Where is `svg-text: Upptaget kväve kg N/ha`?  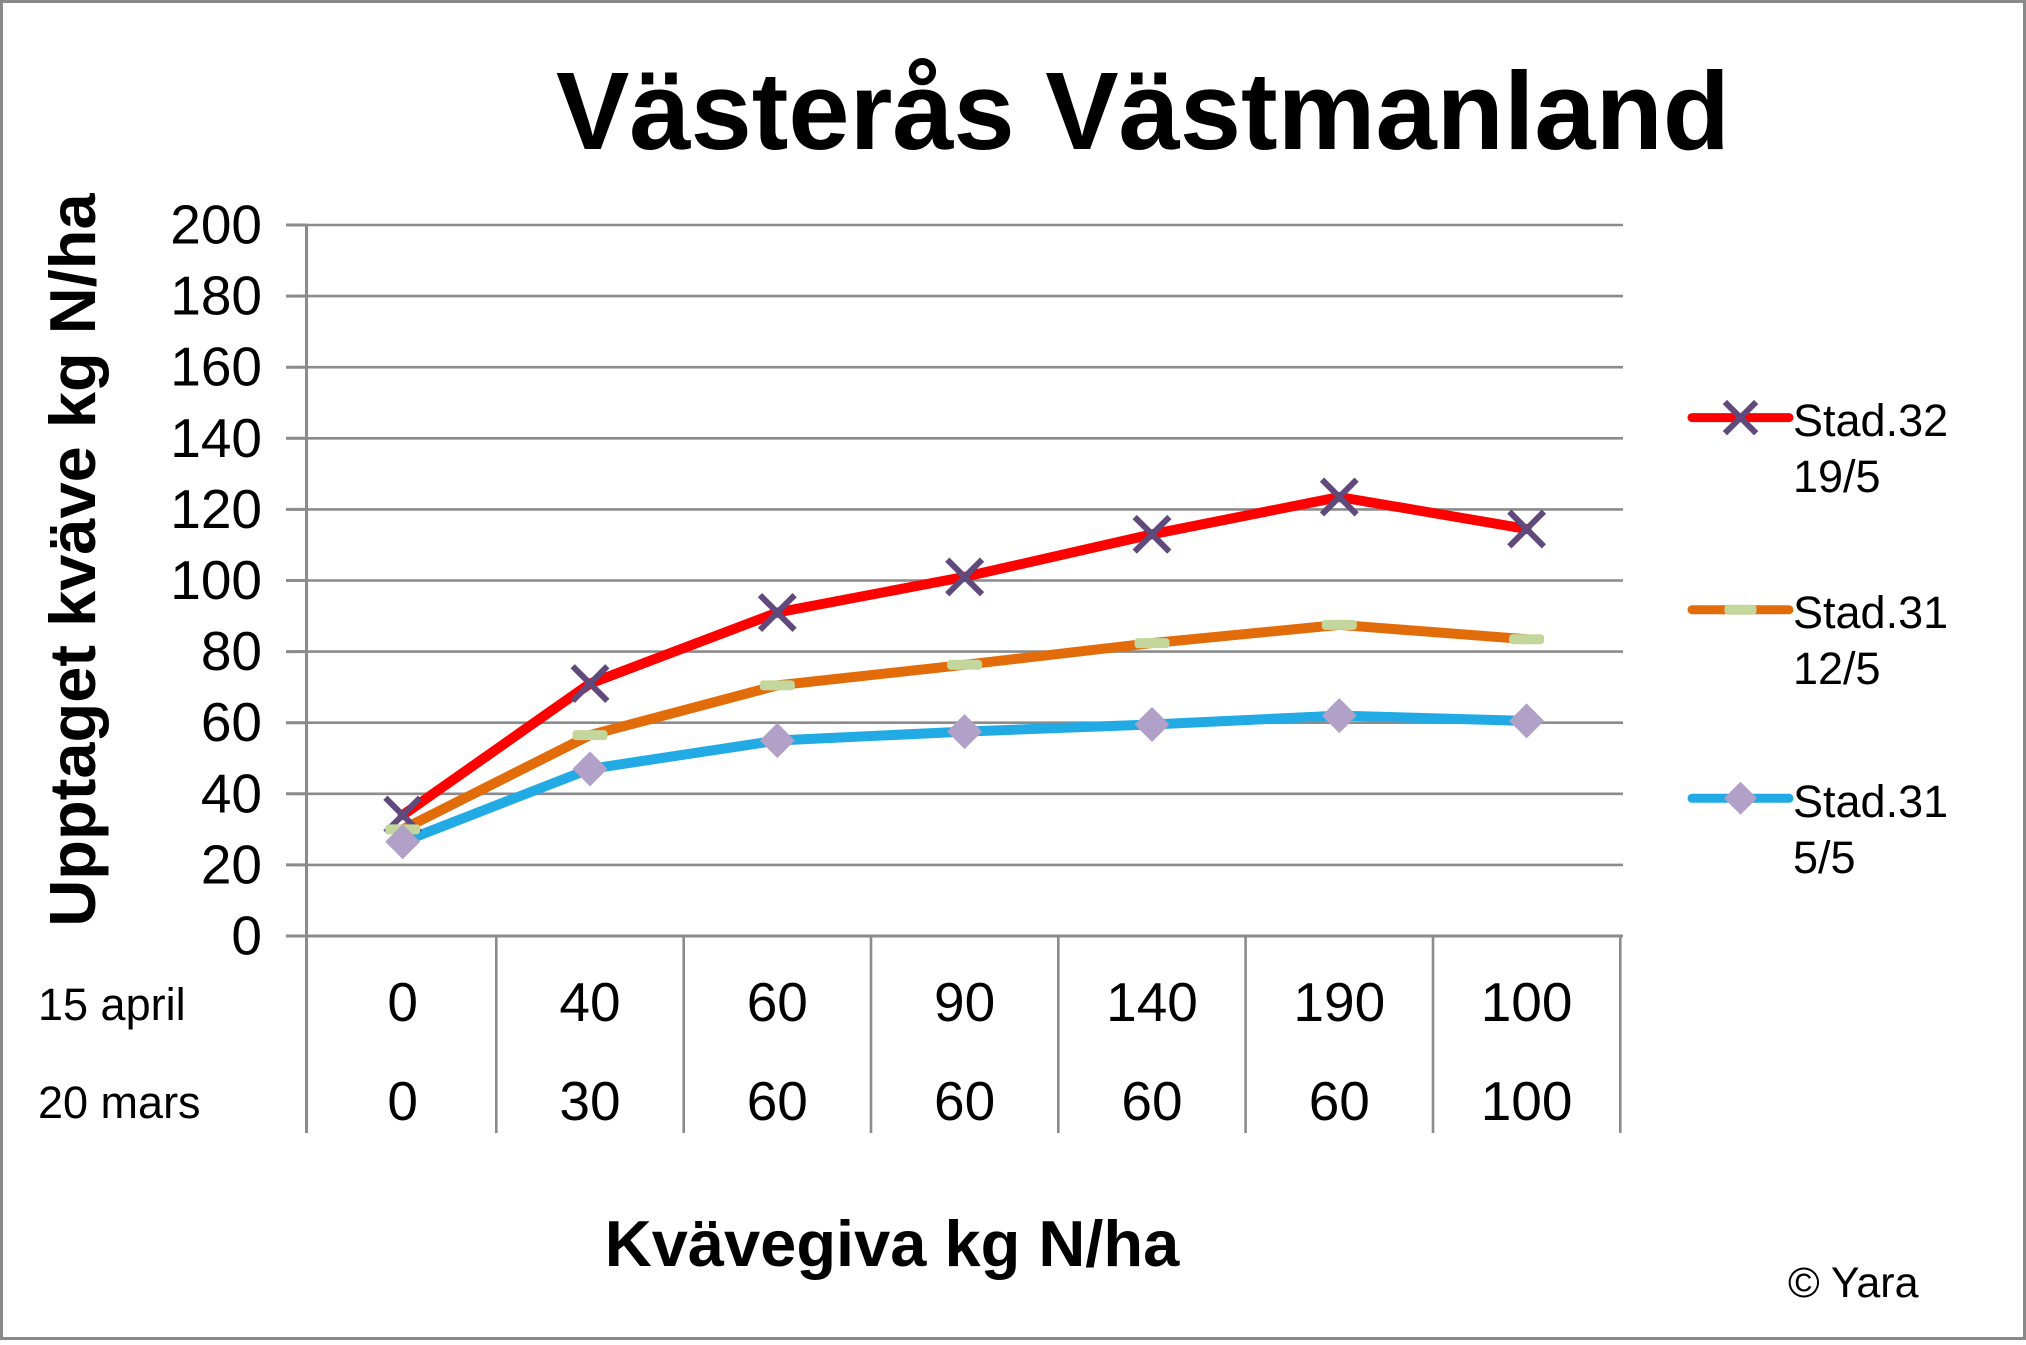
svg-text: Upptaget kväve kg N/ha is located at coordinates (72, 560).